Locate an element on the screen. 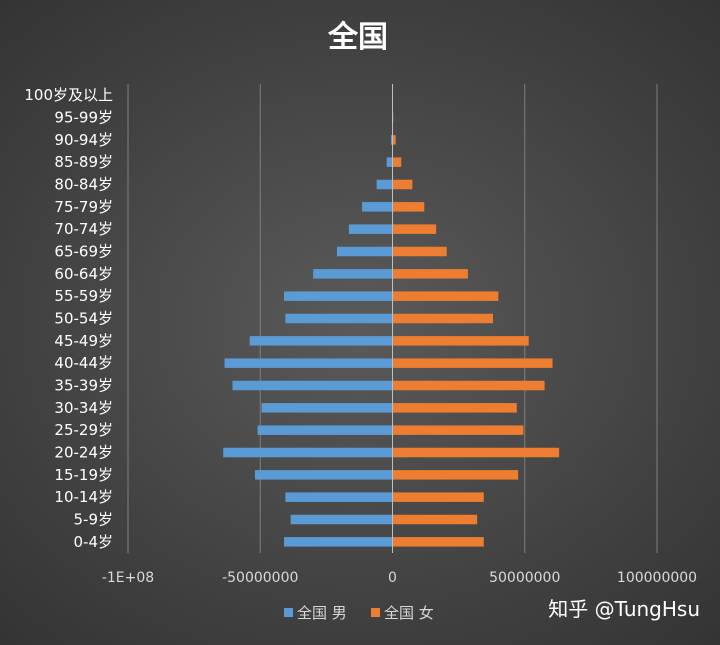  y-tick-label: 45-49岁 is located at coordinates (83, 341).